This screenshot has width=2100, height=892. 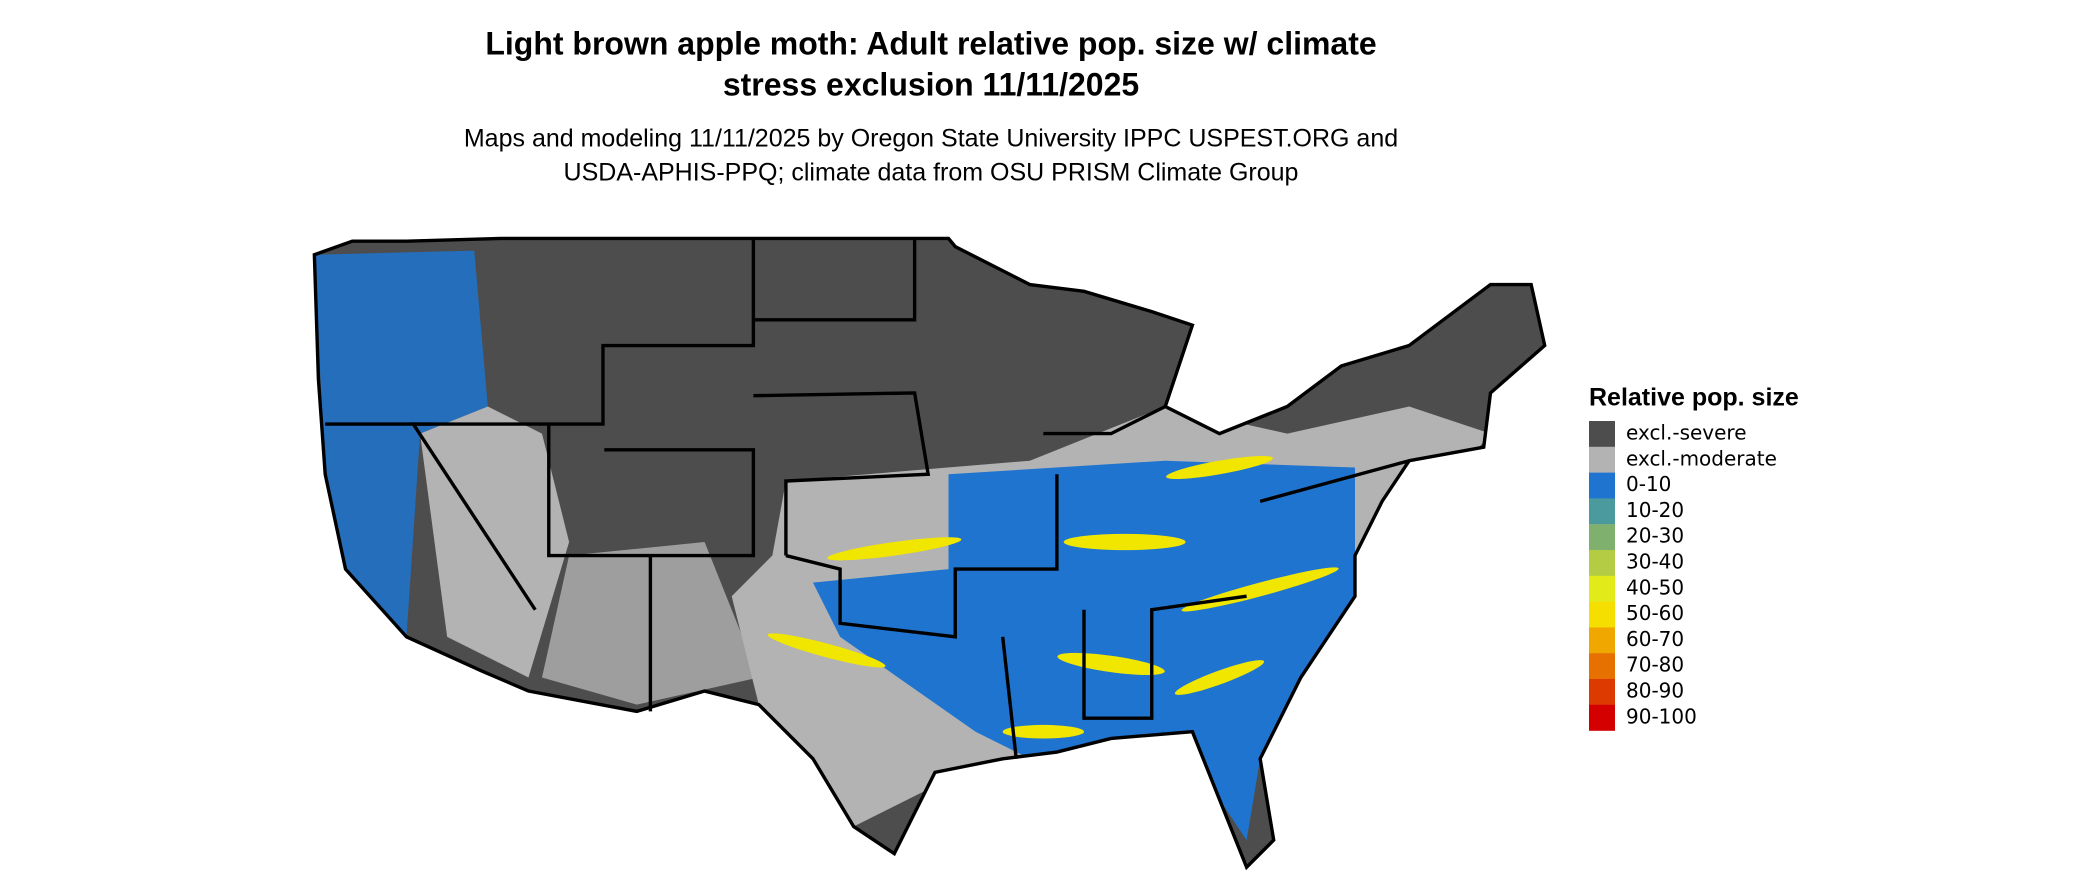 What do you see at coordinates (1655, 639) in the screenshot?
I see `legend-label: 60-70` at bounding box center [1655, 639].